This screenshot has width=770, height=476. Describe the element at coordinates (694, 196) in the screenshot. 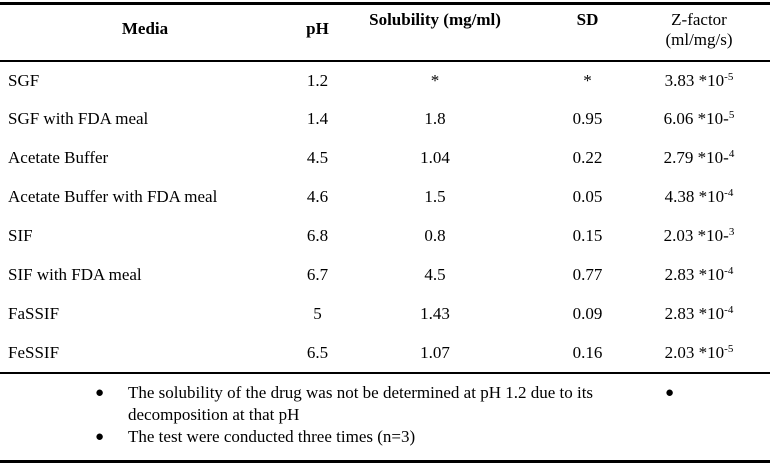

I see `zfactor-base: 4.38 *10` at that location.